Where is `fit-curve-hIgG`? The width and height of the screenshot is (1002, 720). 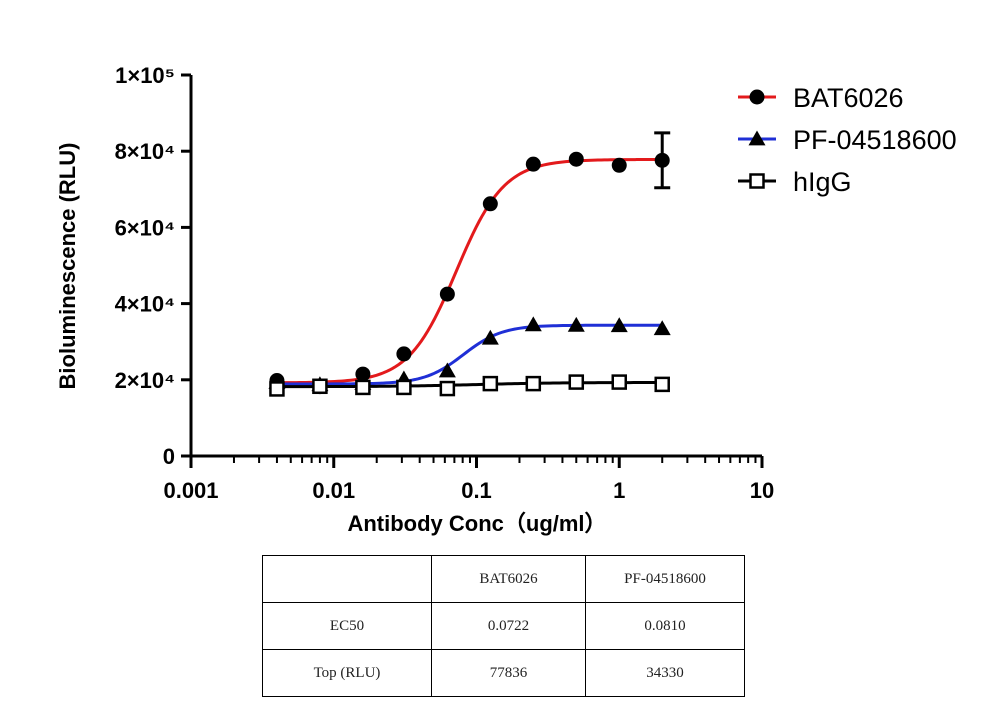
fit-curve-hIgG is located at coordinates (469, 385).